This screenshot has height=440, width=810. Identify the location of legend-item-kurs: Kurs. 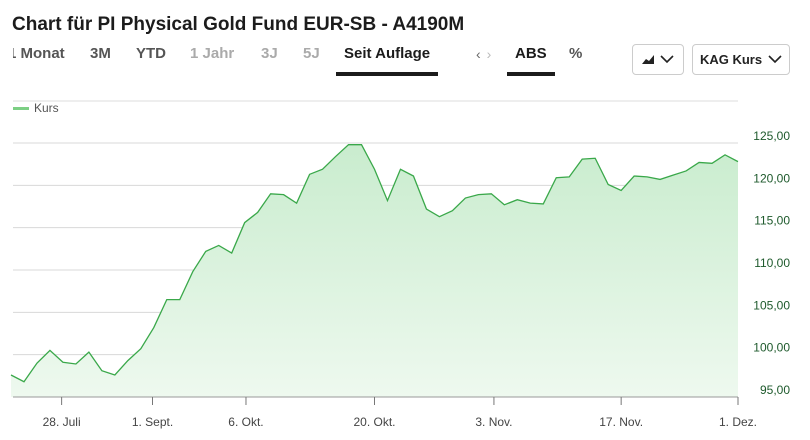
(36, 108).